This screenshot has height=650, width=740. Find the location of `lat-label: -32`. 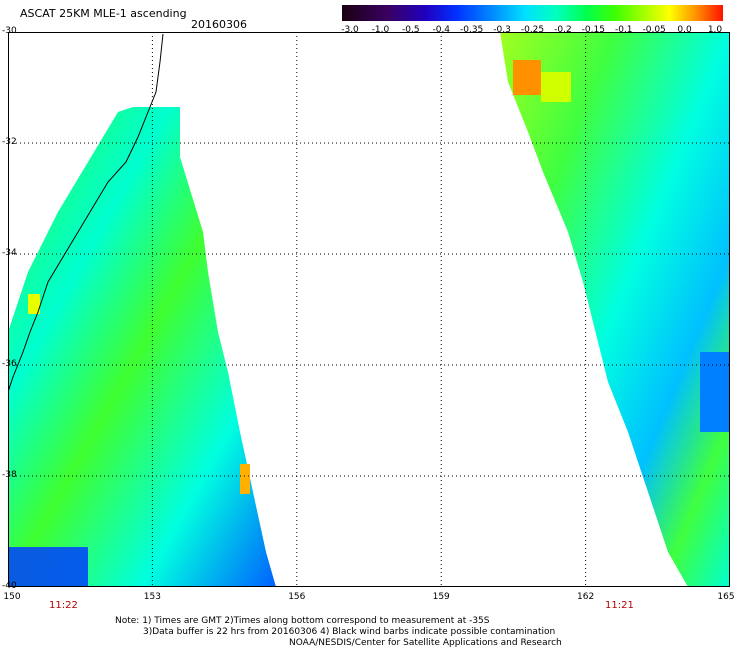

lat-label: -32 is located at coordinates (9, 142).